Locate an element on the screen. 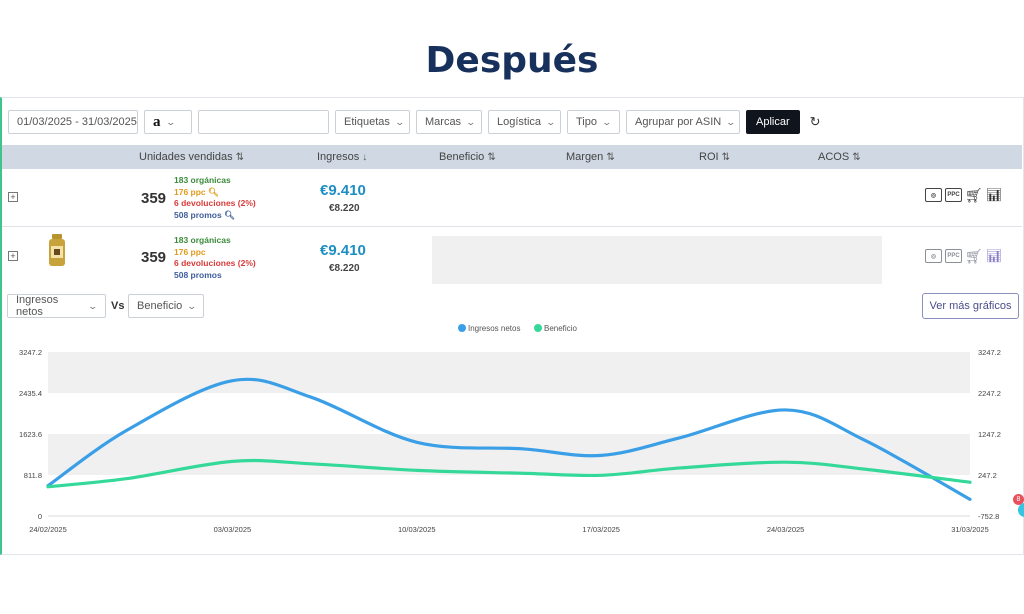 Image resolution: width=1024 pixels, height=614 pixels. y-left-tick-label: 3247.2 is located at coordinates (30, 352).